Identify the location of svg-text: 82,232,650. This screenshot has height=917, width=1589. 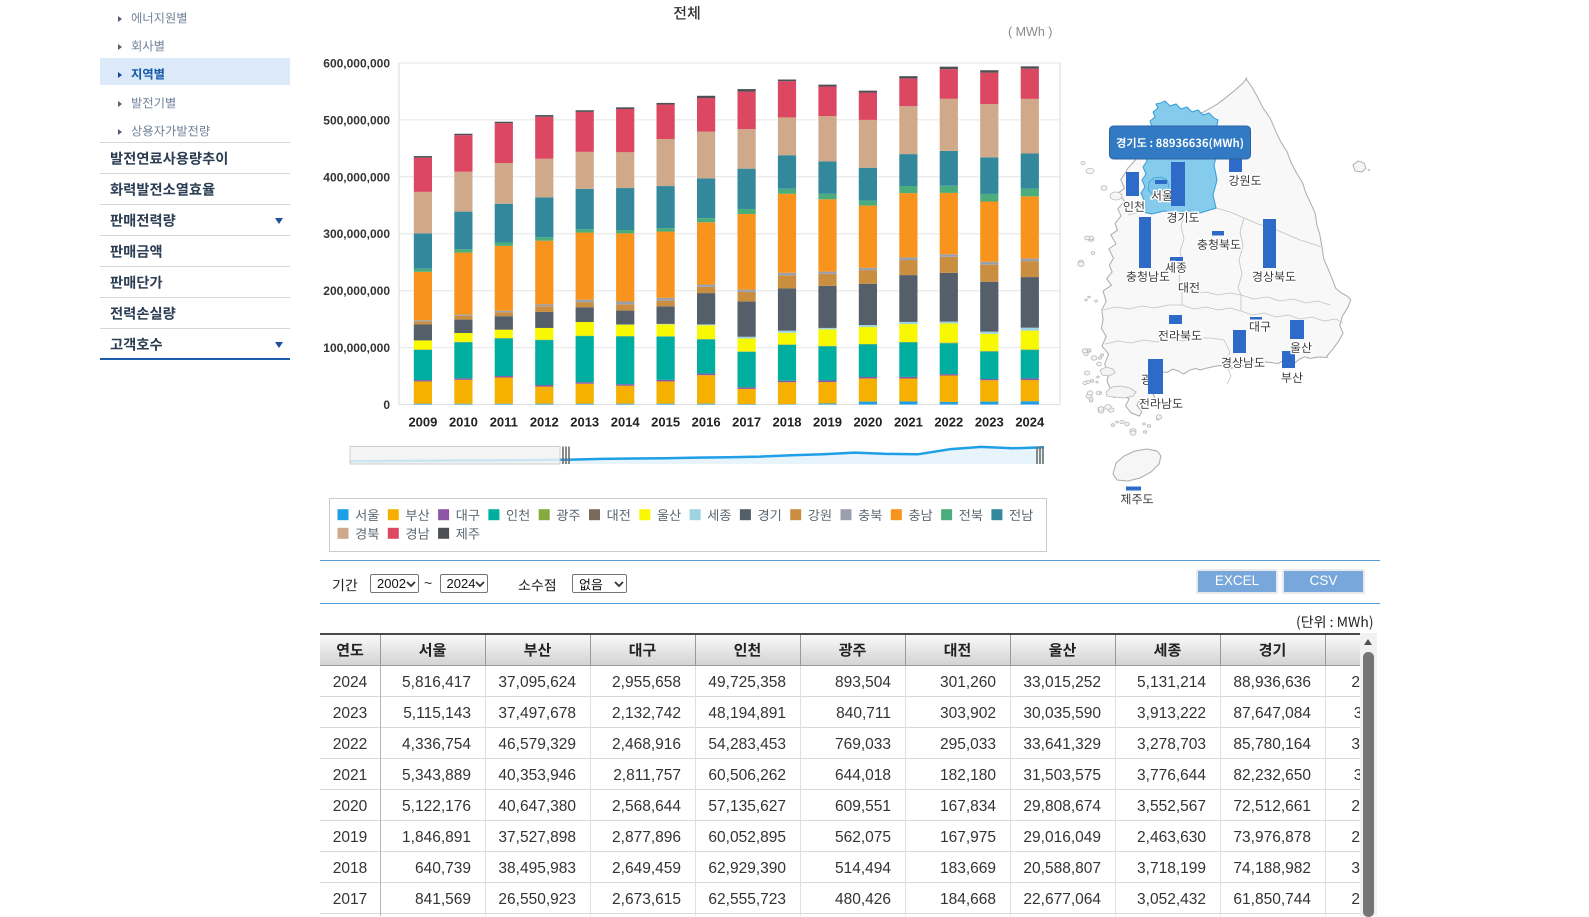
(1272, 775).